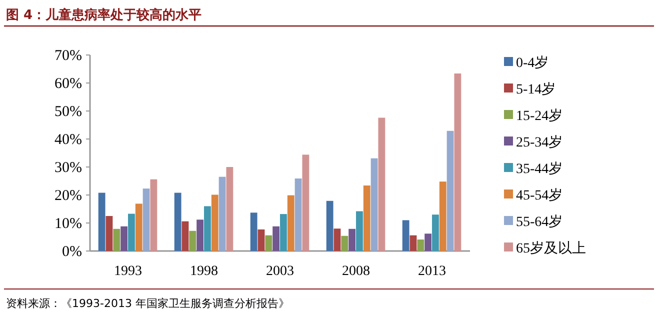 The image size is (658, 323). What do you see at coordinates (68, 84) in the screenshot?
I see `y-tick-label: 60%` at bounding box center [68, 84].